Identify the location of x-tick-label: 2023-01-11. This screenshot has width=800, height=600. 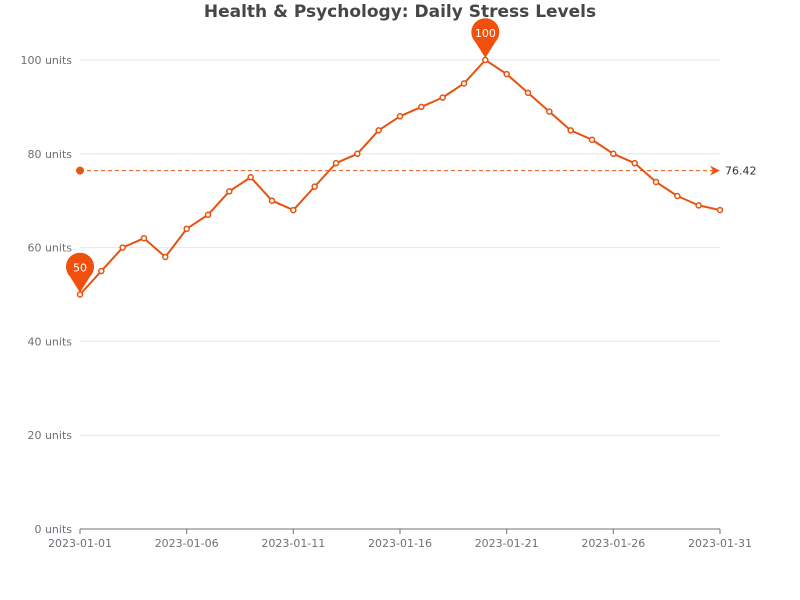
(293, 543).